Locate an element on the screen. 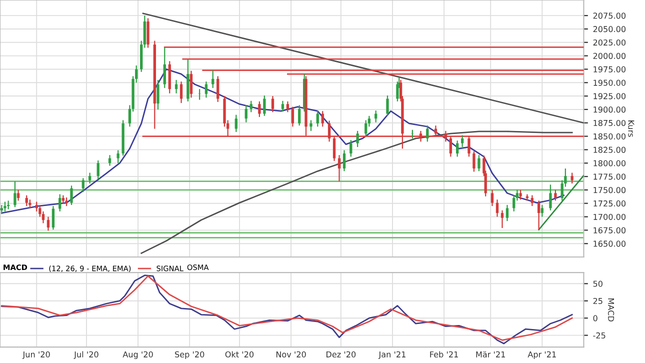 This screenshot has height=363, width=645. x-tick-label: Aug '20 is located at coordinates (137, 355).